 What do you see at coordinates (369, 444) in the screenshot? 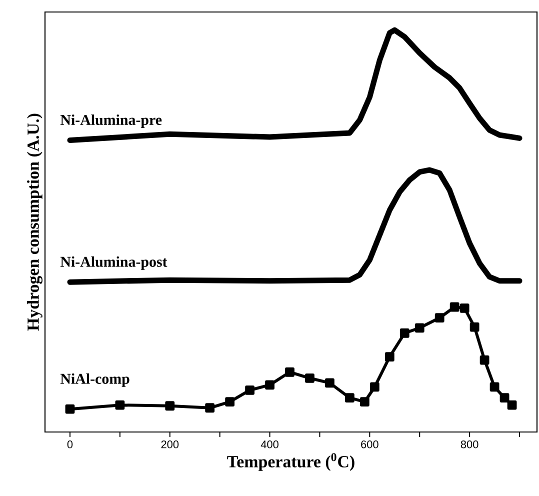
I see `x-tick-label: 600` at bounding box center [369, 444].